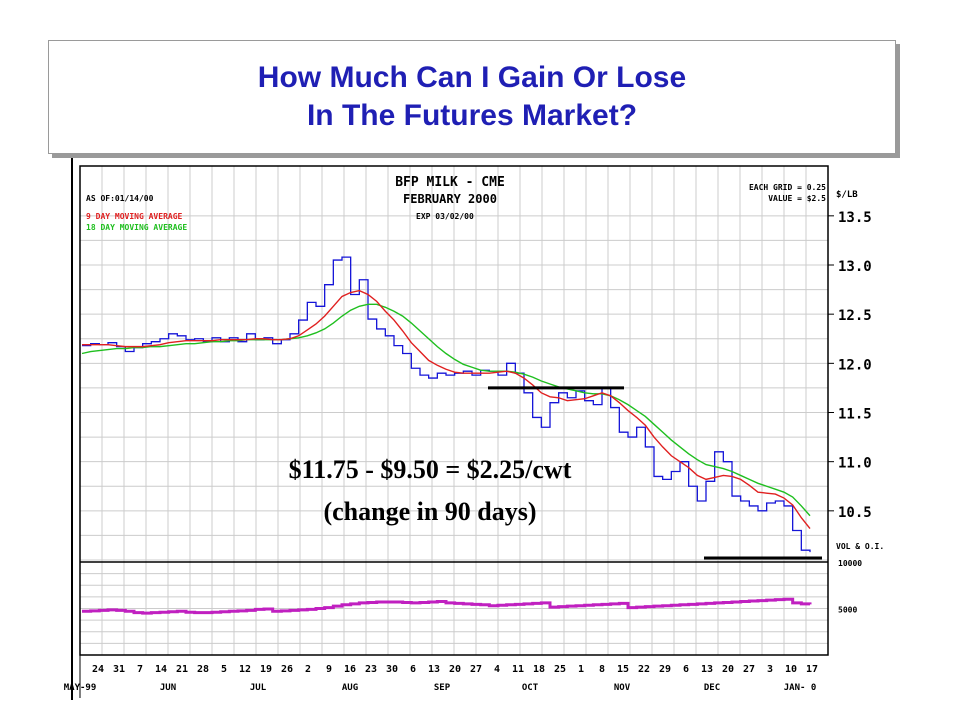  What do you see at coordinates (430, 469) in the screenshot?
I see `annotation-calculation: $11.75 - $9.50 = $2.25/cwt` at bounding box center [430, 469].